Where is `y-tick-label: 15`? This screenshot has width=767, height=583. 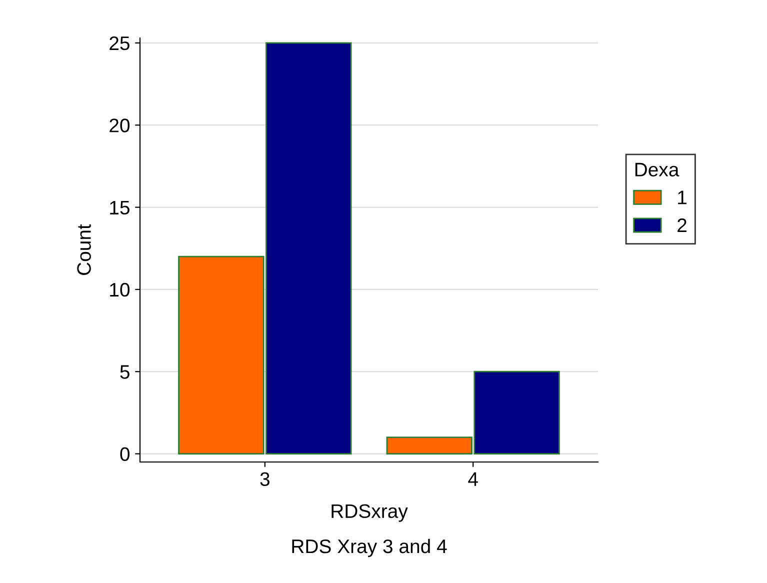 y-tick-label: 15 is located at coordinates (120, 207).